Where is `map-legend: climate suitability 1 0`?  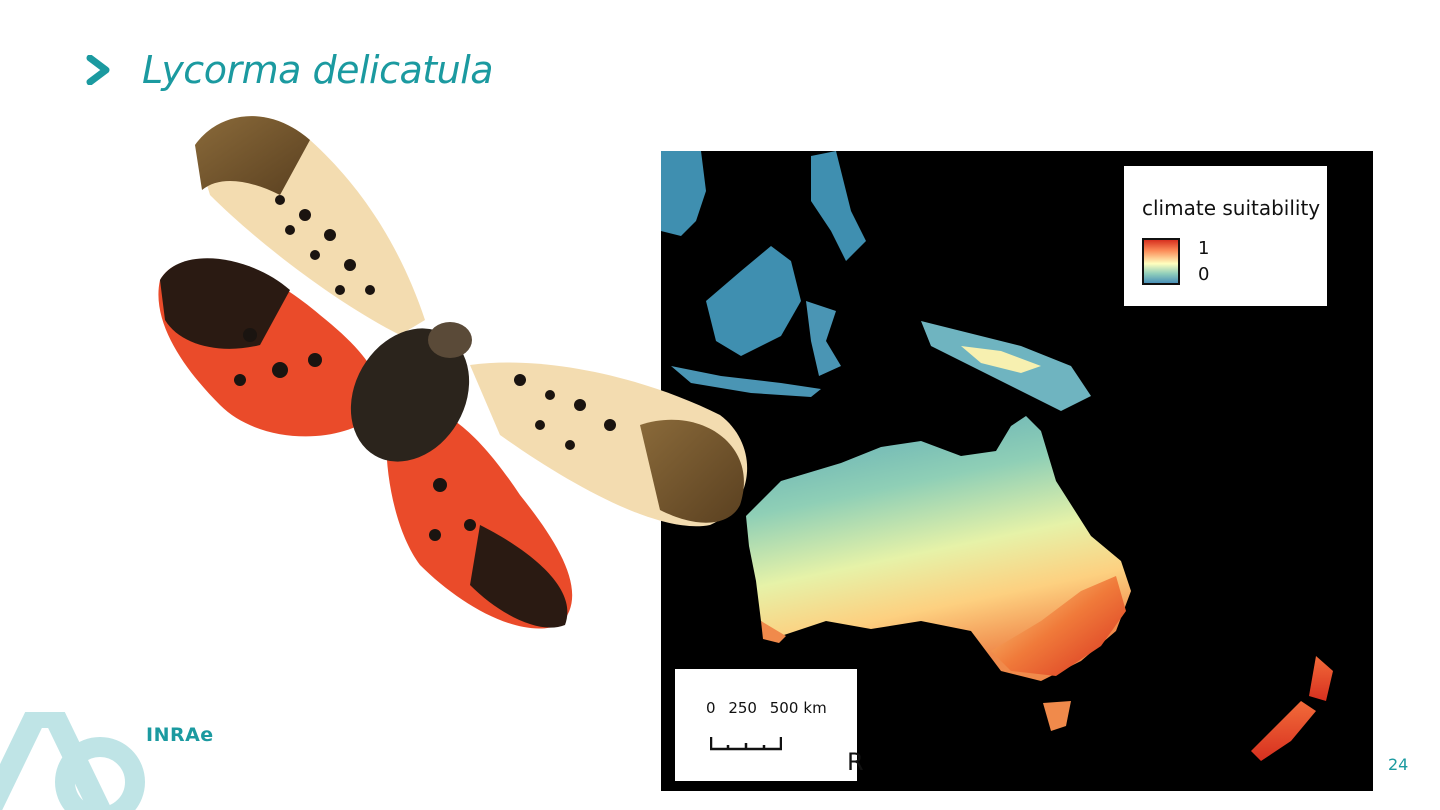
map-legend: climate suitability 1 0 is located at coordinates (1225, 236).